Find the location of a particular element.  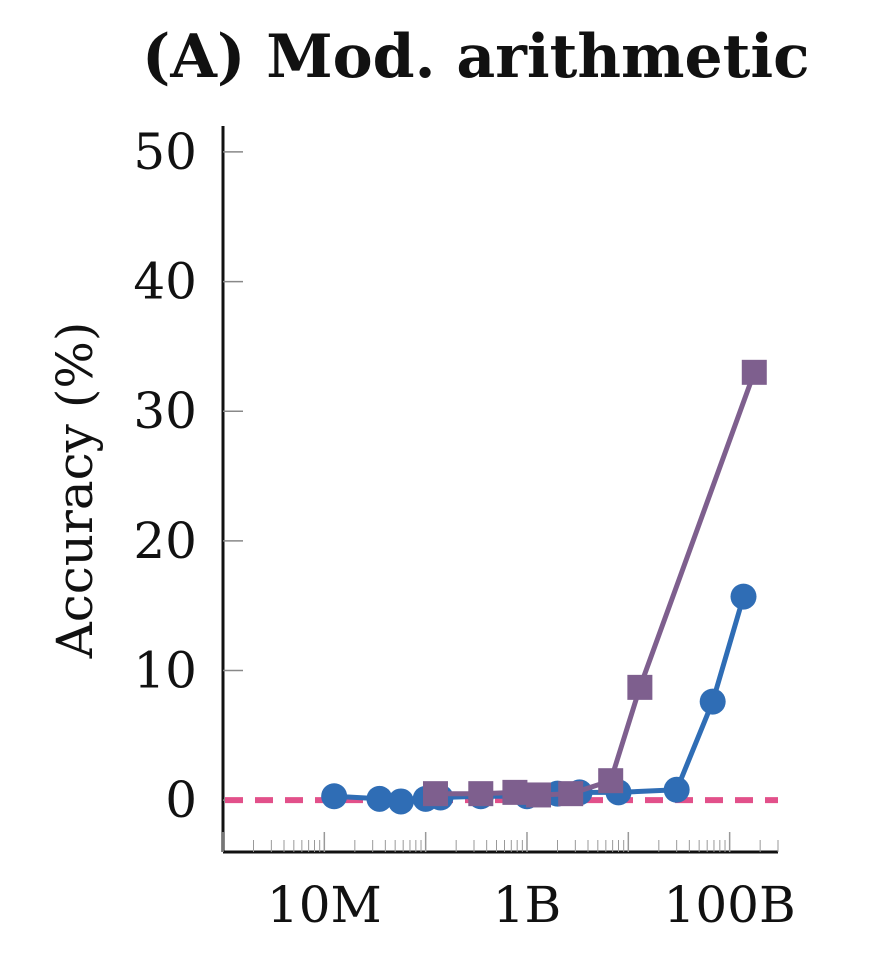

x-tick-label: 10M is located at coordinates (324, 905).